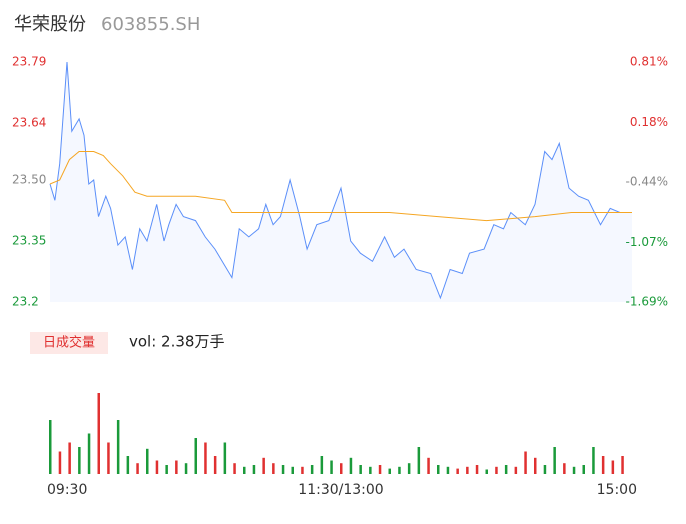 The width and height of the screenshot is (686, 524). What do you see at coordinates (647, 302) in the screenshot?
I see `y2-tick-label: -1.69%` at bounding box center [647, 302].